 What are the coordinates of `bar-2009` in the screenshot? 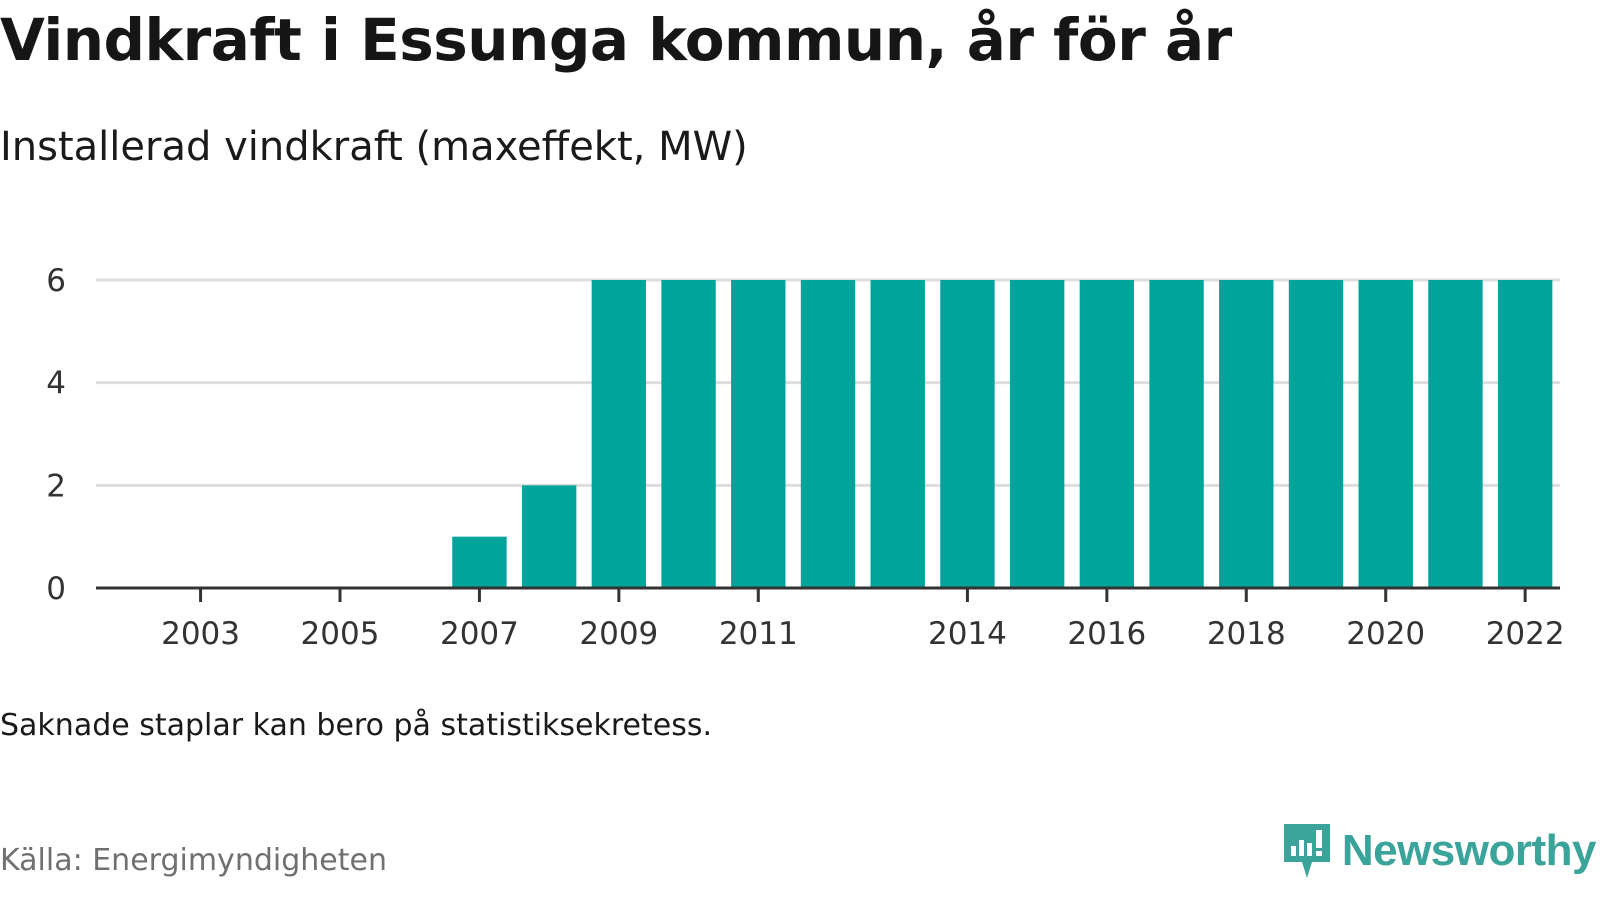 It's located at (619, 434).